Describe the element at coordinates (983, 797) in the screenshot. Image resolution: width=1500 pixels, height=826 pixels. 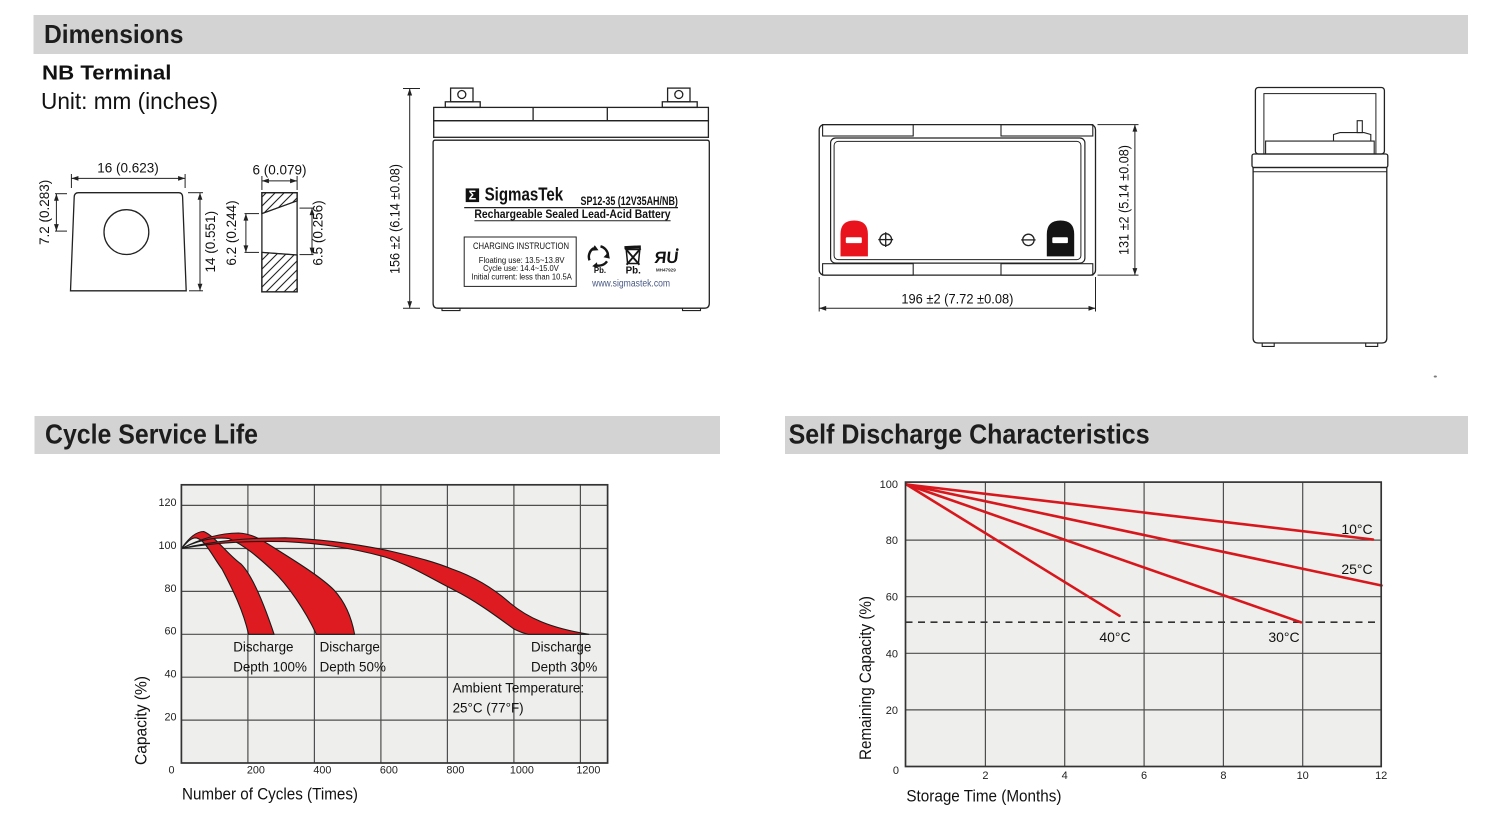
I see `svg-text: Storage Time (Months)` at that location.